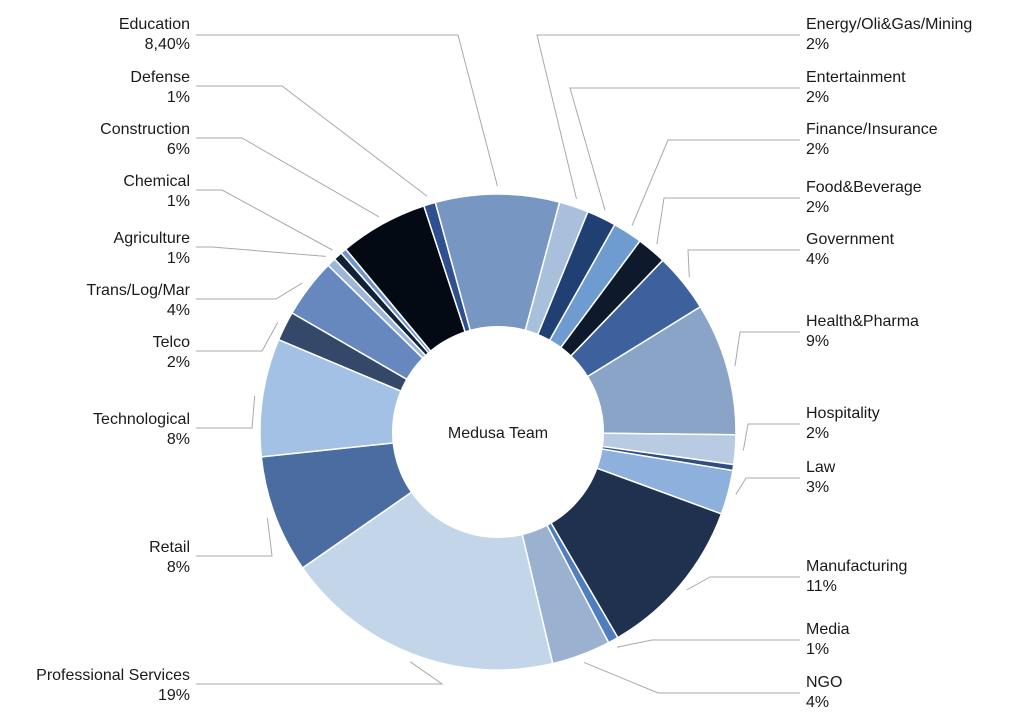  Describe the element at coordinates (817, 207) in the screenshot. I see `slice-value-food-beverage: 2%` at that location.